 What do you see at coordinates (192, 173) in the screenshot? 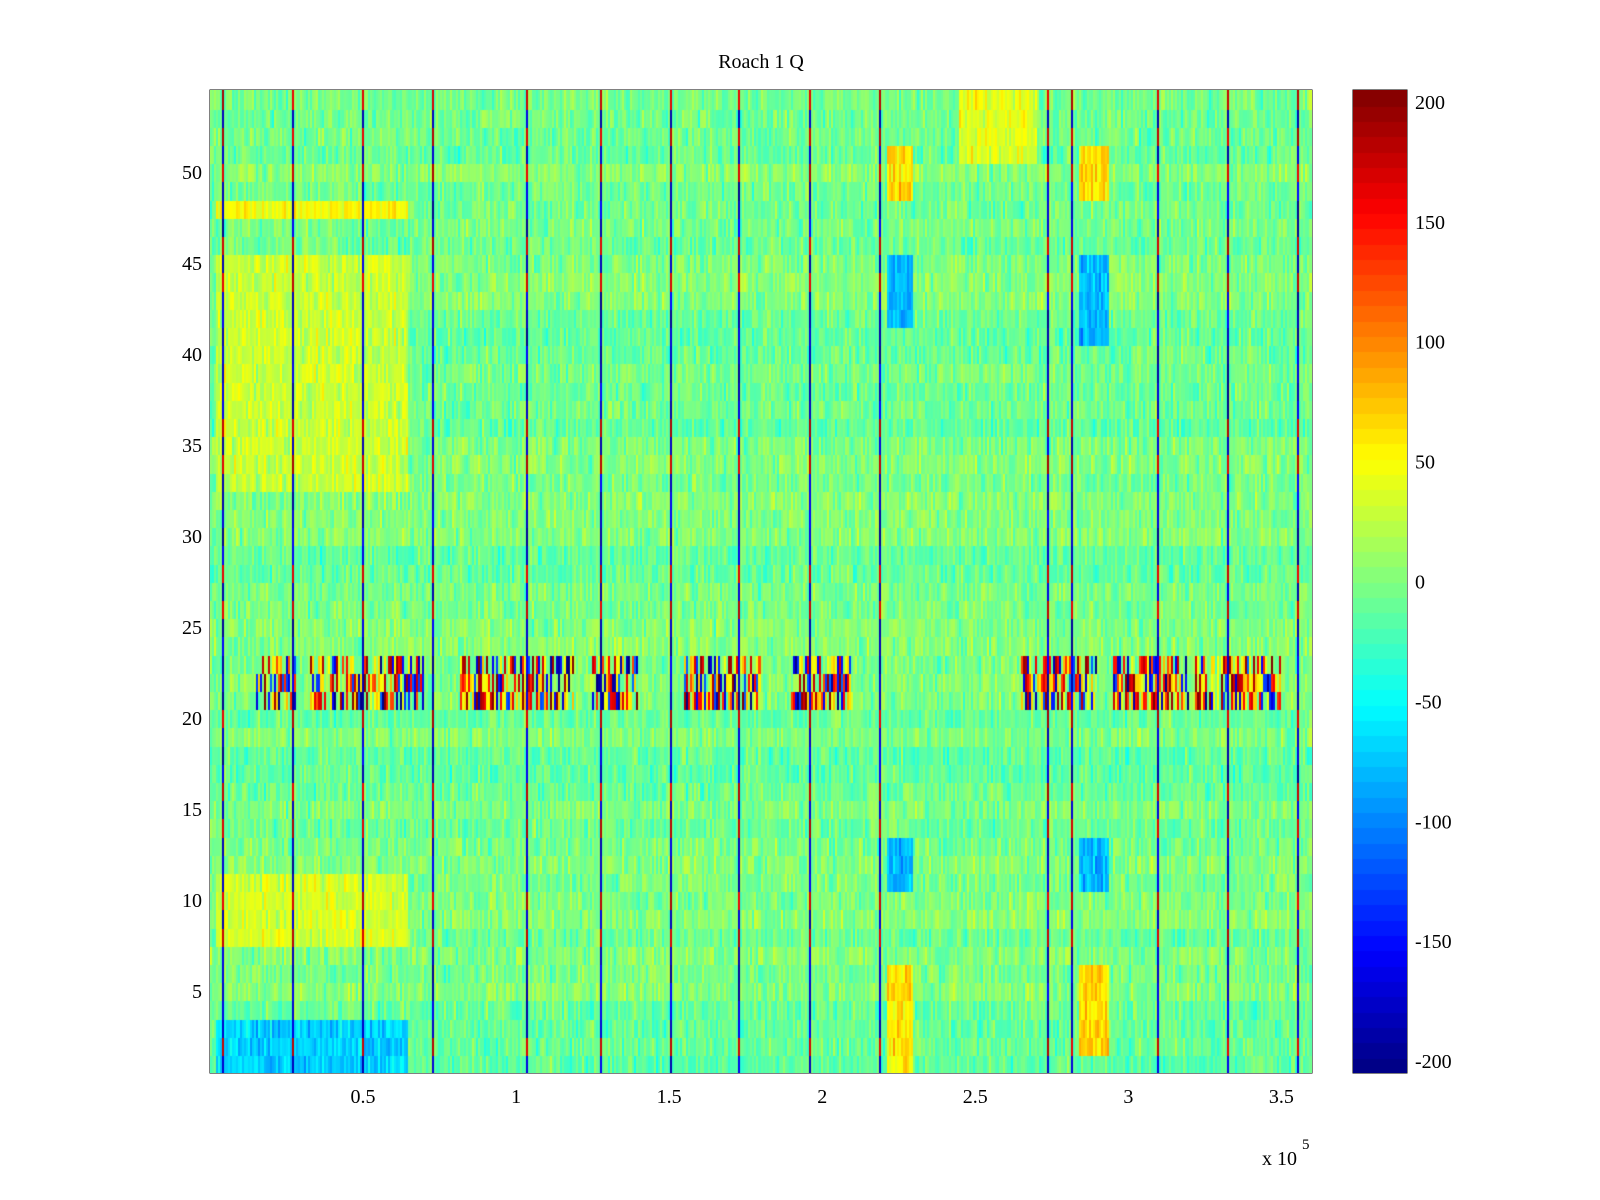
I see `y-tick-label: 50` at bounding box center [192, 173].